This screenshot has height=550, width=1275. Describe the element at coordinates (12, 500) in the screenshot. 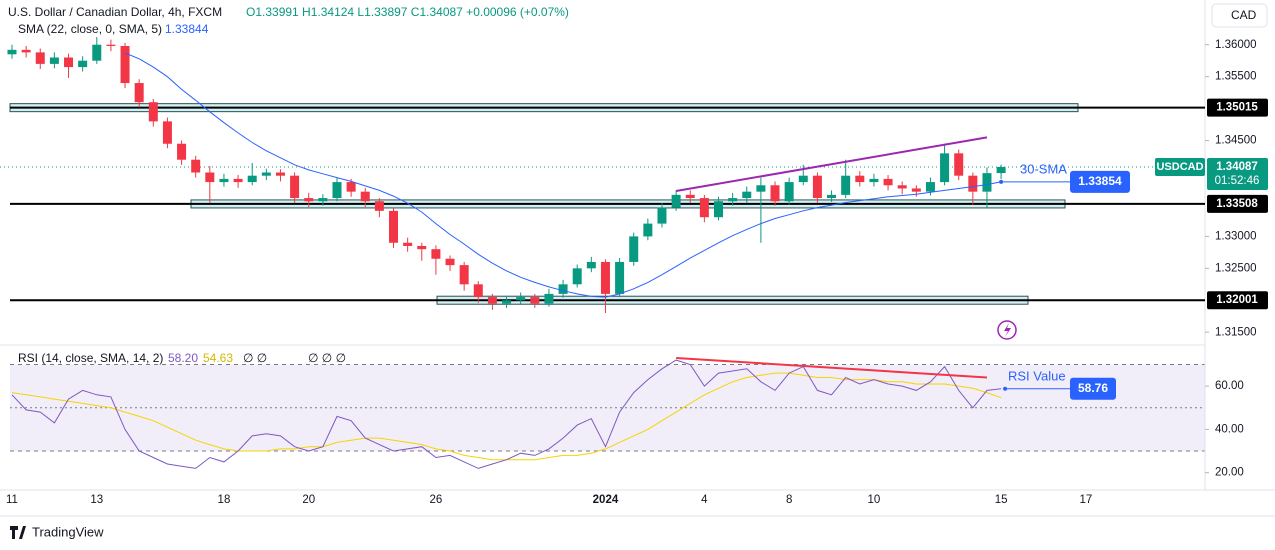

I see `x-tick-label: 11` at that location.